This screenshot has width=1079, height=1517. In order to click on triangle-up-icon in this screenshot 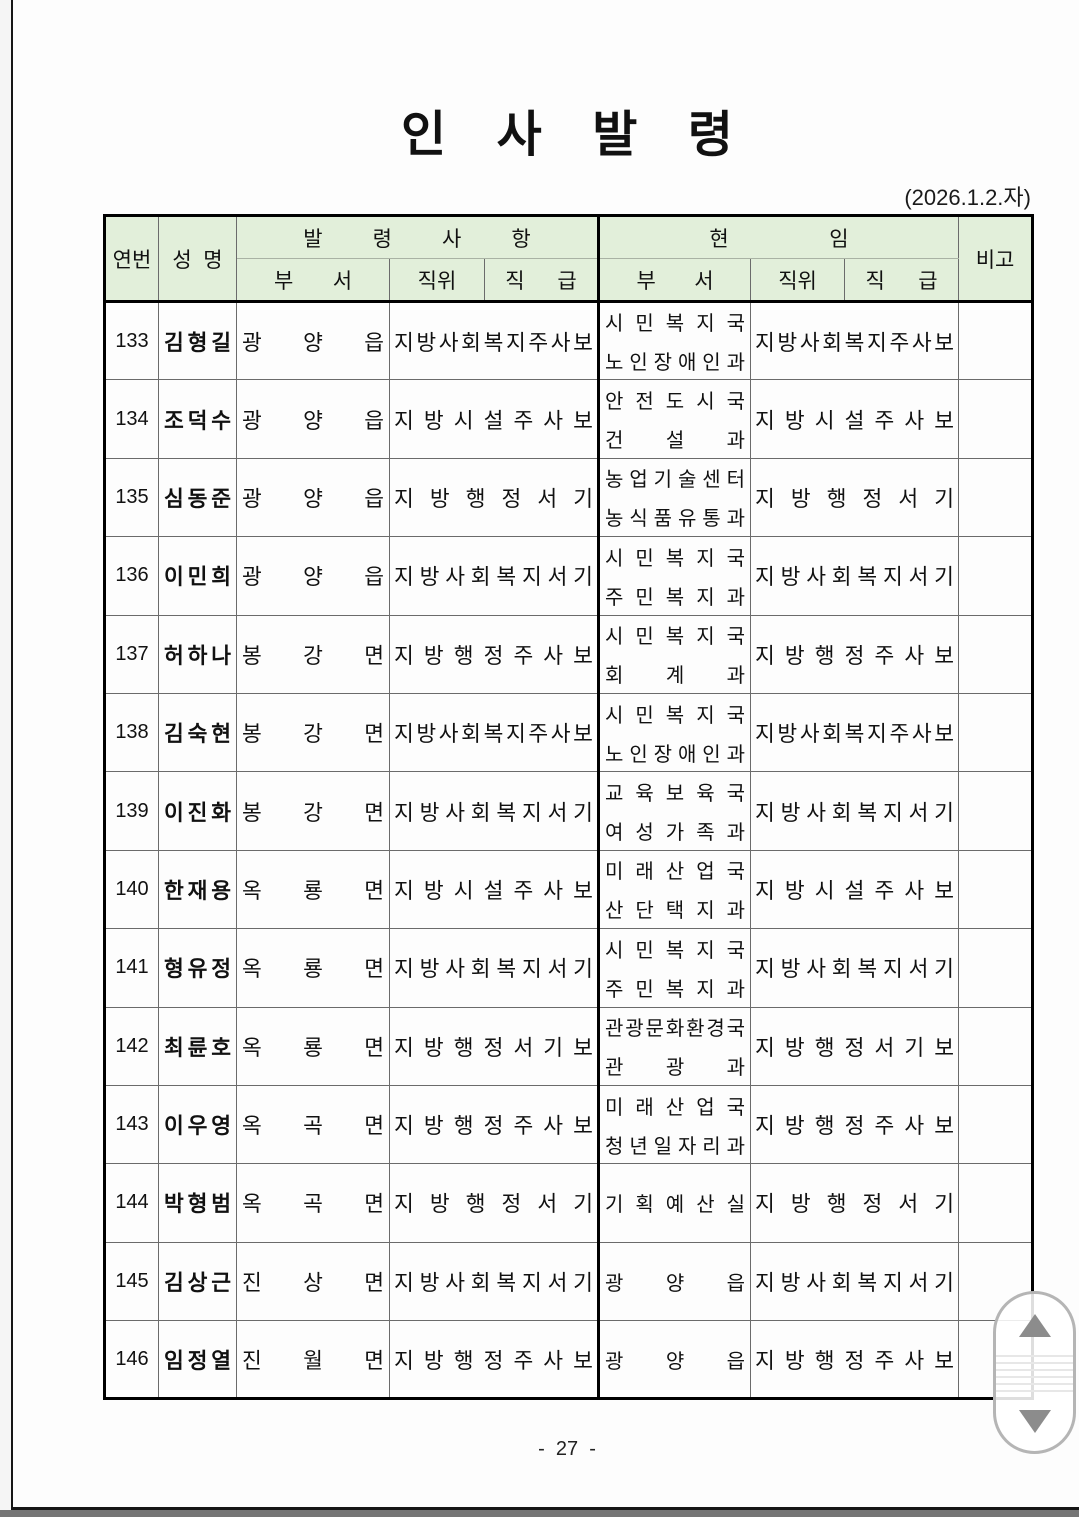, I will do `click(1034, 1325)`.